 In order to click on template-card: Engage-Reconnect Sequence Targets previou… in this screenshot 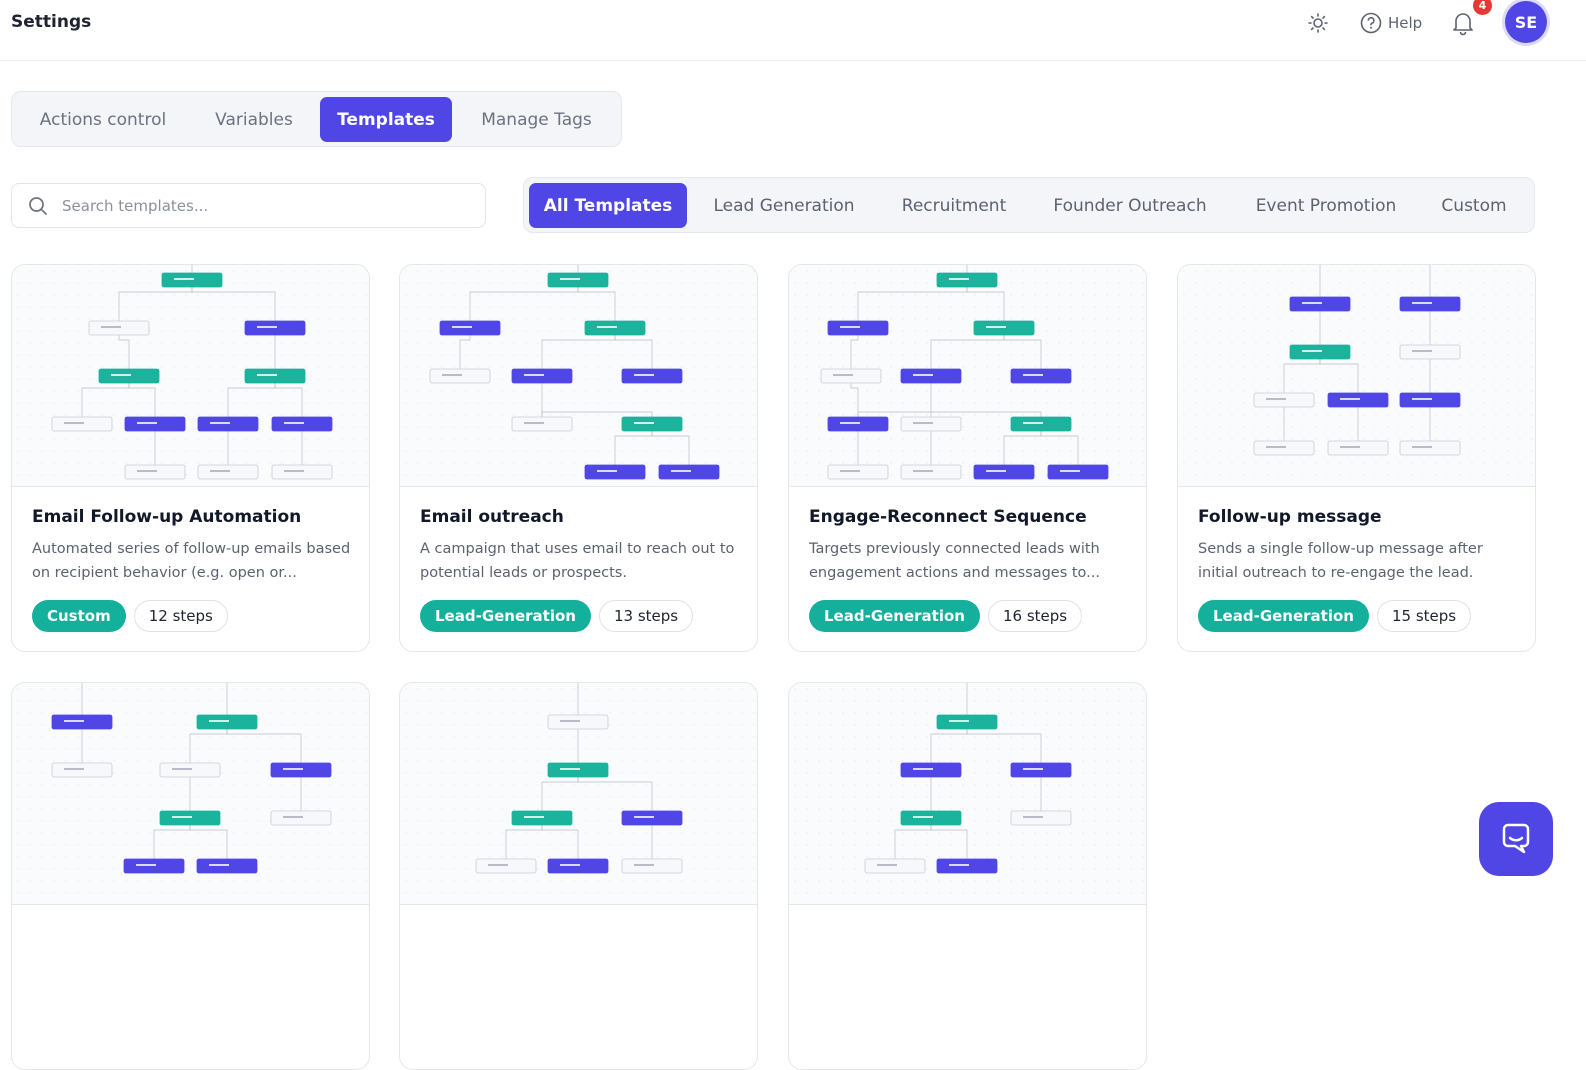, I will do `click(967, 458)`.